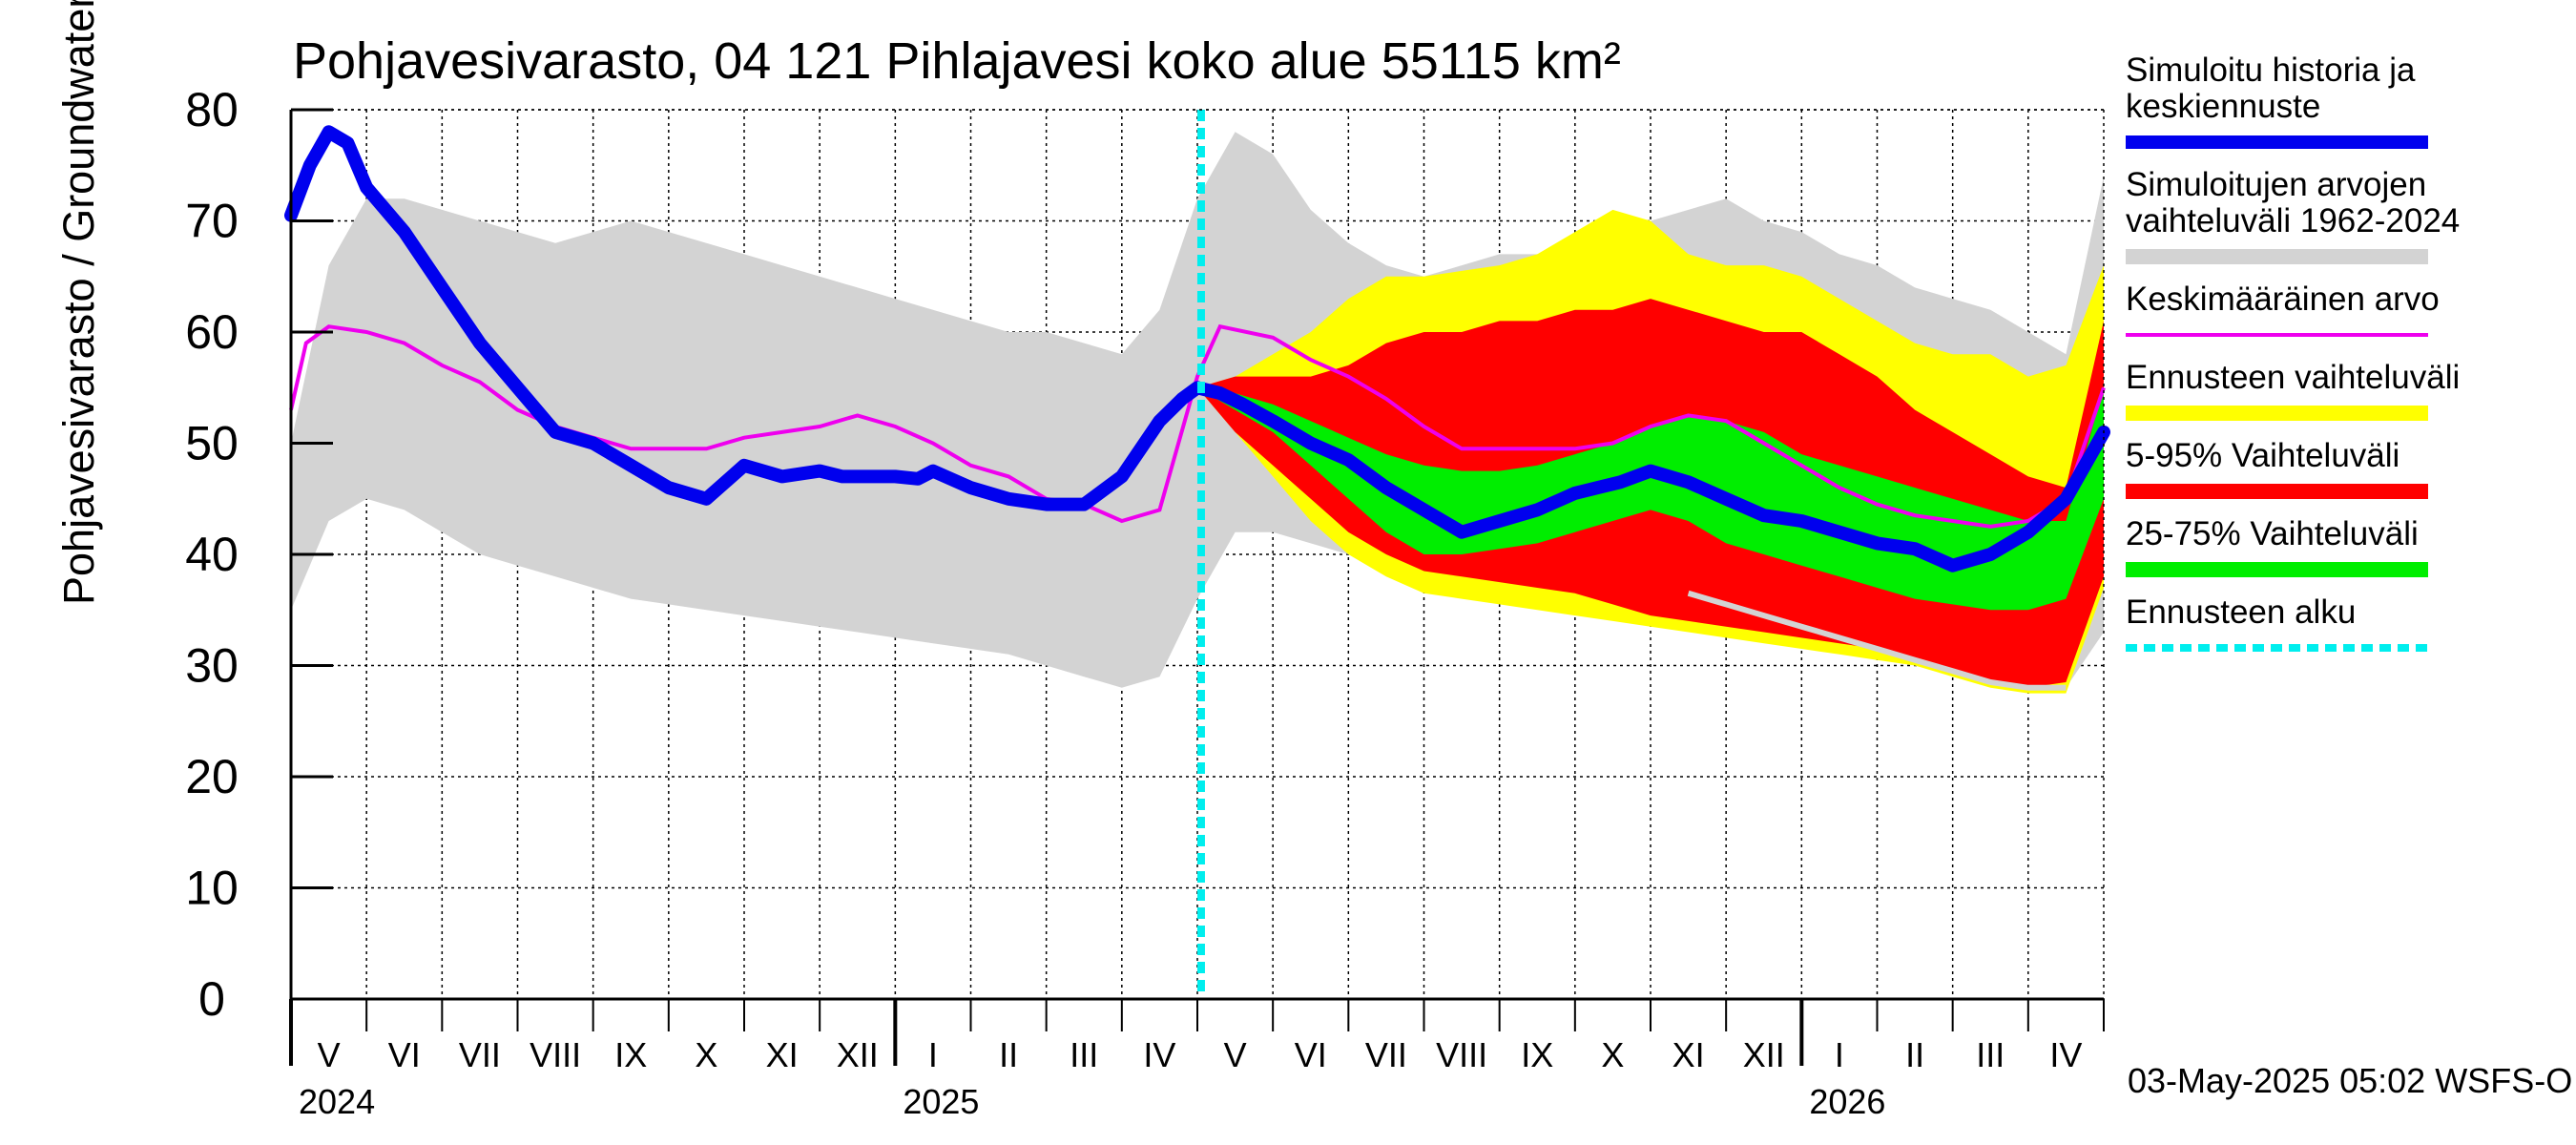 This screenshot has height=1145, width=2576. Describe the element at coordinates (212, 776) in the screenshot. I see `y-tick-label: 20` at that location.